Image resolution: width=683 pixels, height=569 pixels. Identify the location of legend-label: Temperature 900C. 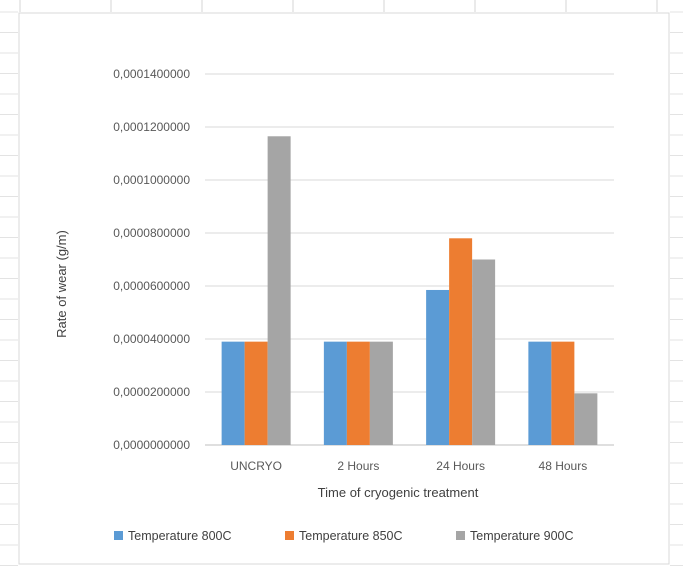
(522, 536).